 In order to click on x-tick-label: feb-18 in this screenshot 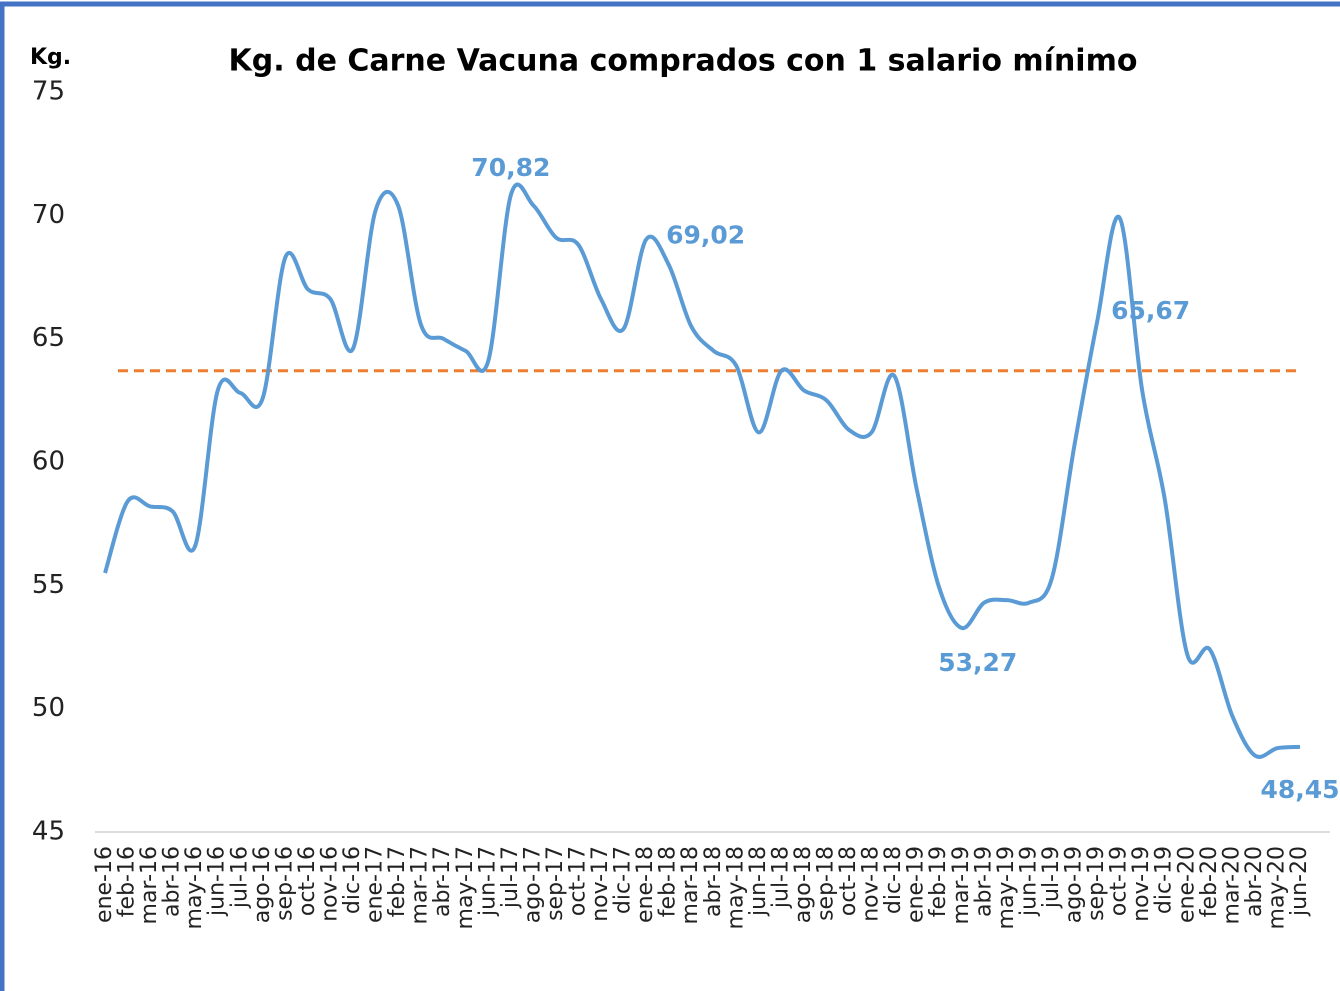, I will do `click(668, 881)`.